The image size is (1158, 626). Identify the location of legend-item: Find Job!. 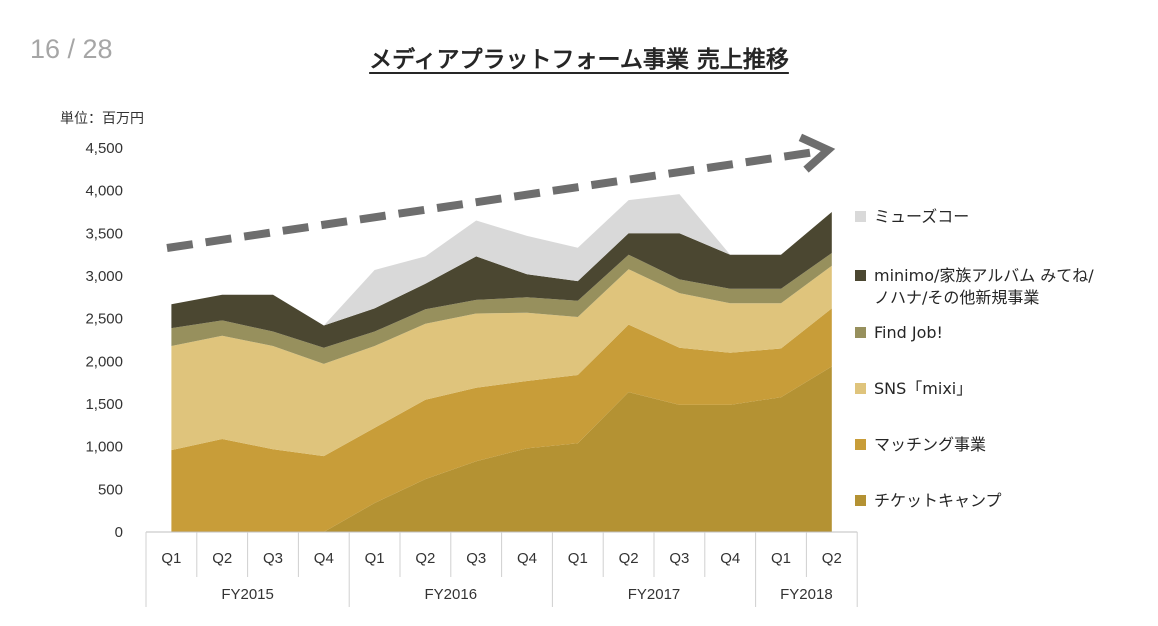
(899, 333).